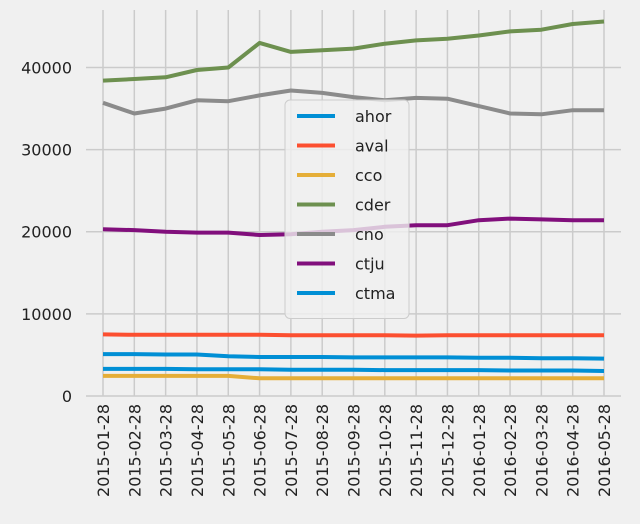  What do you see at coordinates (510, 450) in the screenshot?
I see `x-tick-label: 2016-02-28` at bounding box center [510, 450].